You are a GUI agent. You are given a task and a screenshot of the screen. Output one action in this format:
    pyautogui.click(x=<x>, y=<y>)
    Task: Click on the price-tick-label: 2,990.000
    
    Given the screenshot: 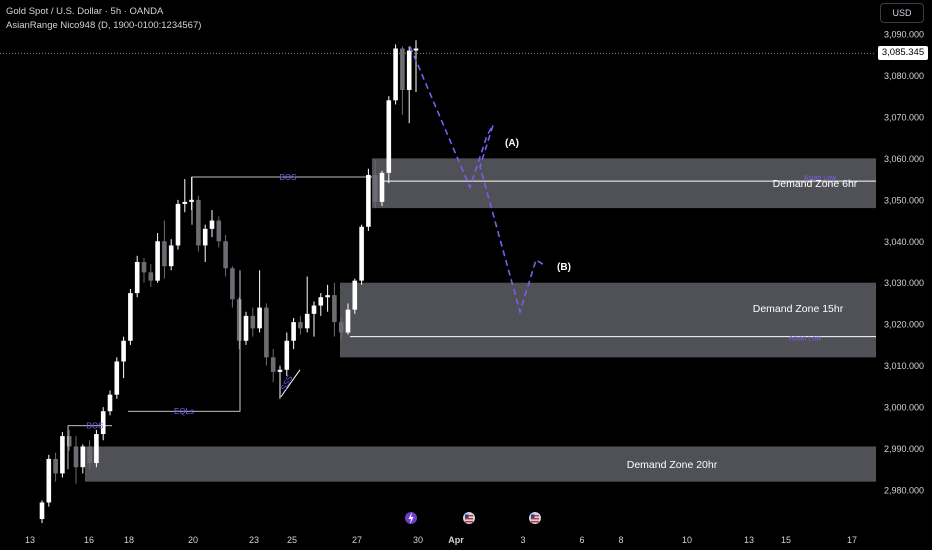 What is the action you would take?
    pyautogui.click(x=904, y=449)
    